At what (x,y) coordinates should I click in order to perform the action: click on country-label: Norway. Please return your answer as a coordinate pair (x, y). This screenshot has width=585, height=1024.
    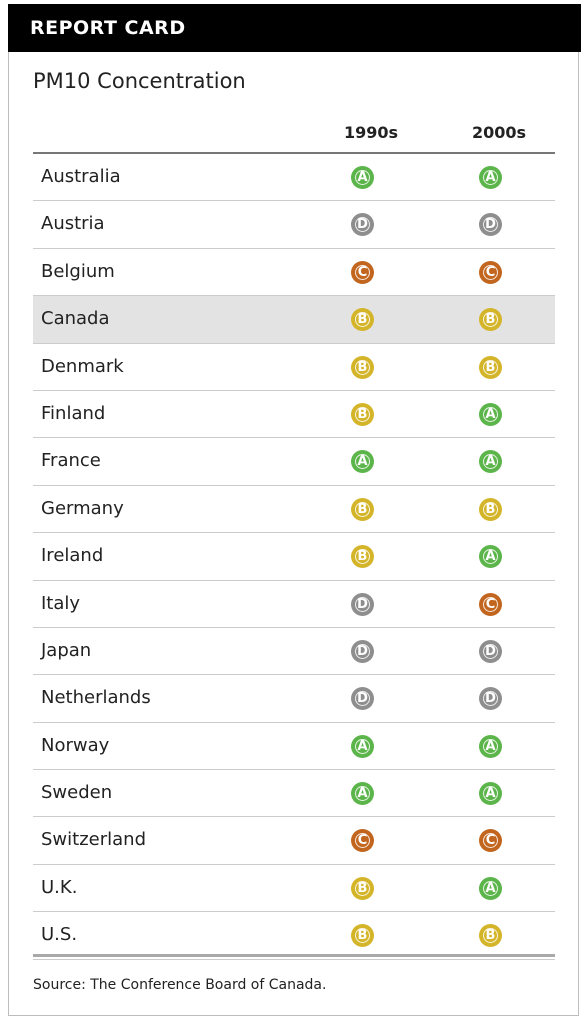
    Looking at the image, I should click on (75, 745).